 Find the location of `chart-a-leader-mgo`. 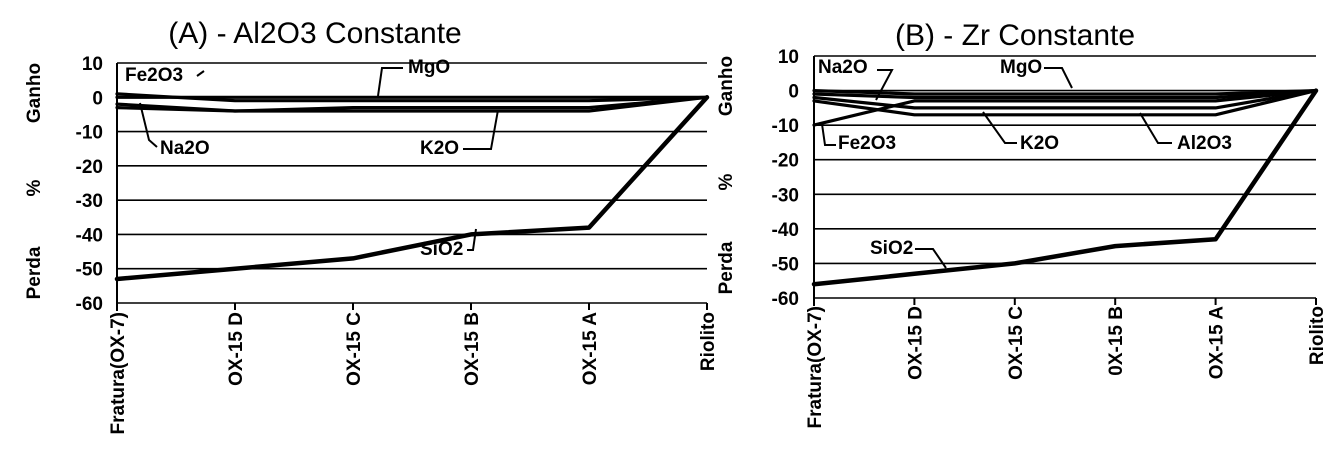

chart-a-leader-mgo is located at coordinates (390, 82).